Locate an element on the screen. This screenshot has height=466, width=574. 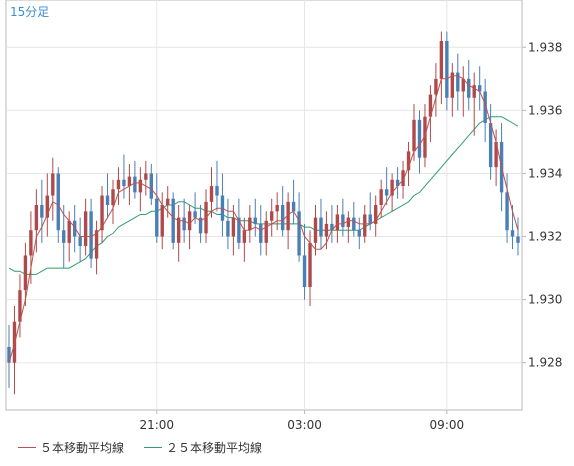
legend-label-ma5: ５本移動平均線 is located at coordinates (82, 447).